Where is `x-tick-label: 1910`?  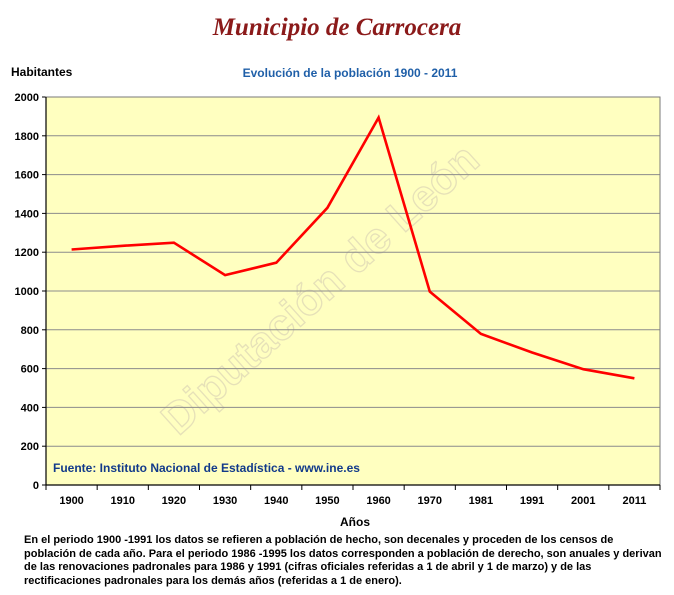 x-tick-label: 1910 is located at coordinates (123, 501).